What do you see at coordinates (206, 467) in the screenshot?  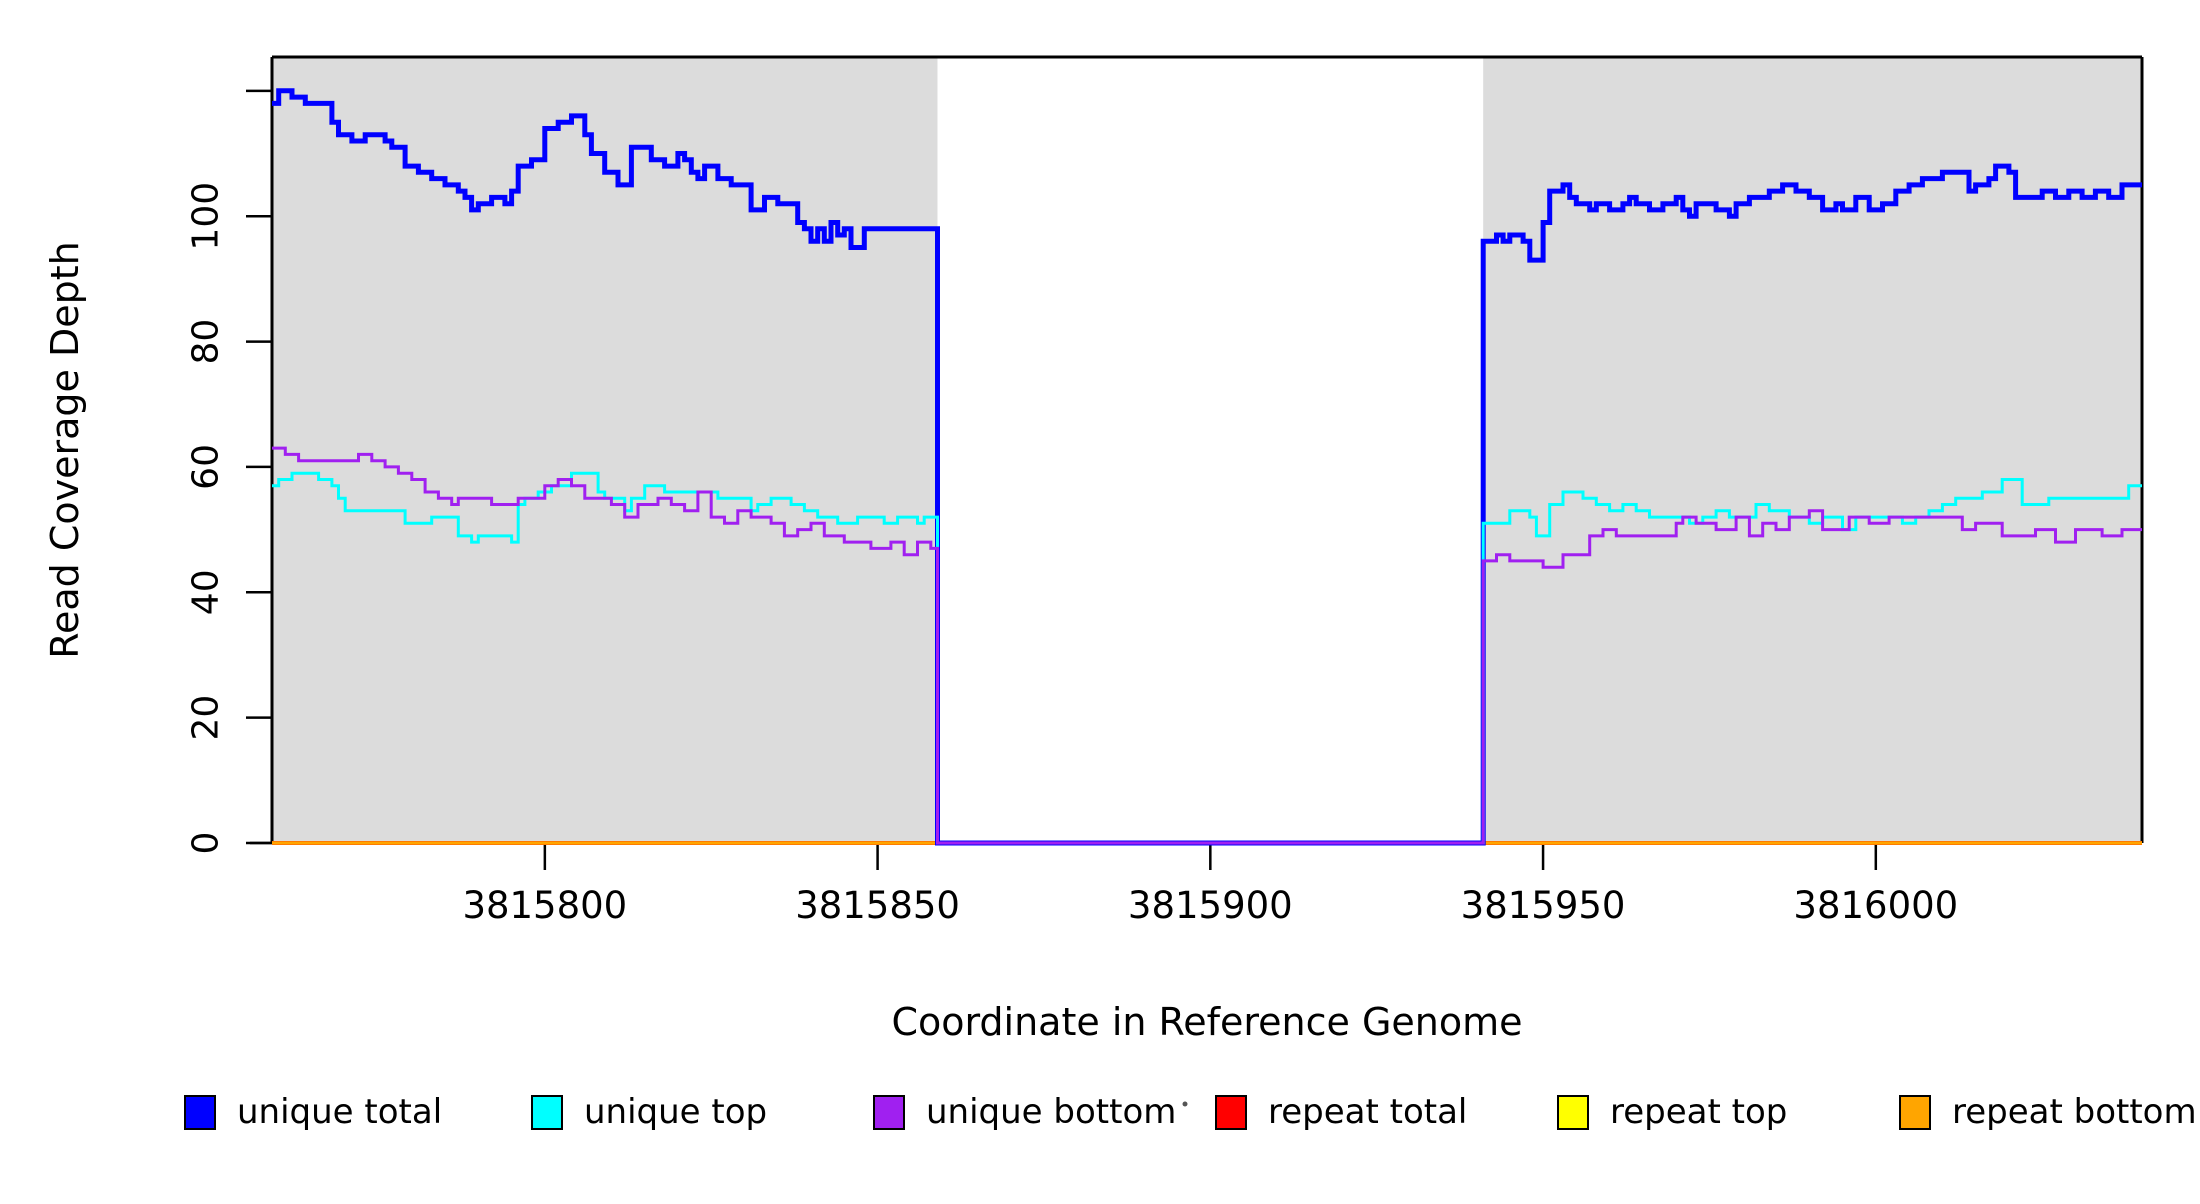 I see `y-tick-label: 60` at bounding box center [206, 467].